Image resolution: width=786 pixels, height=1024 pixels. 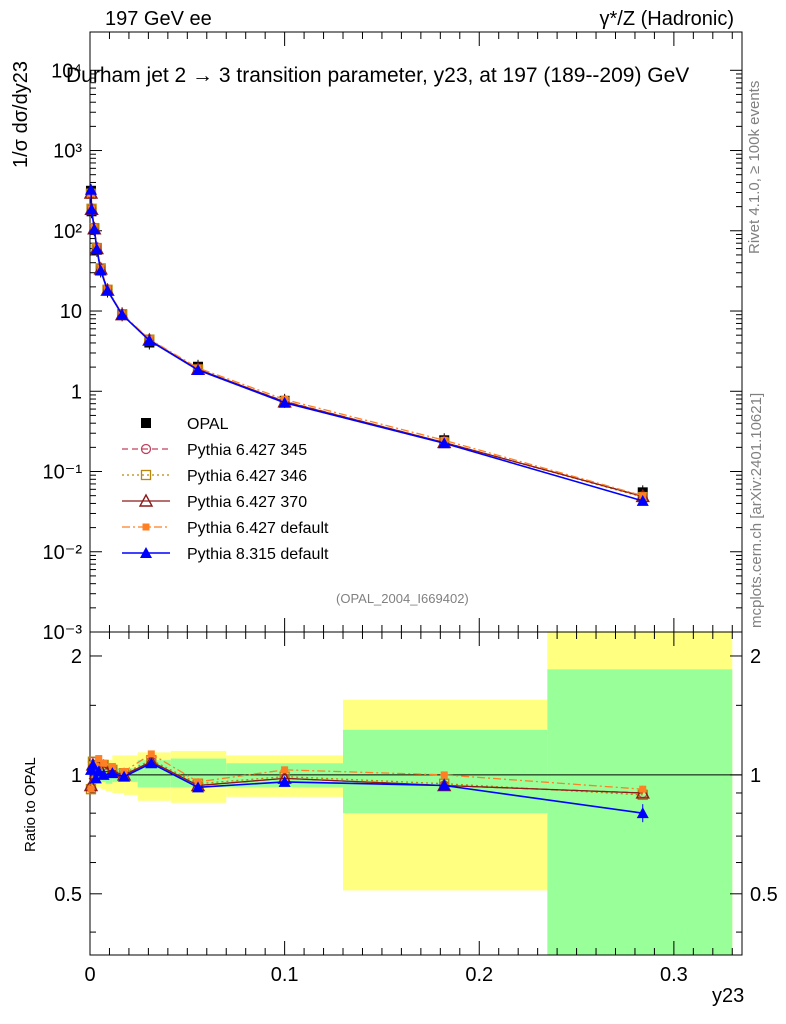 What do you see at coordinates (756, 510) in the screenshot?
I see `mcplots-label: mcplots.cern.ch [arXiv:2401.10621]` at bounding box center [756, 510].